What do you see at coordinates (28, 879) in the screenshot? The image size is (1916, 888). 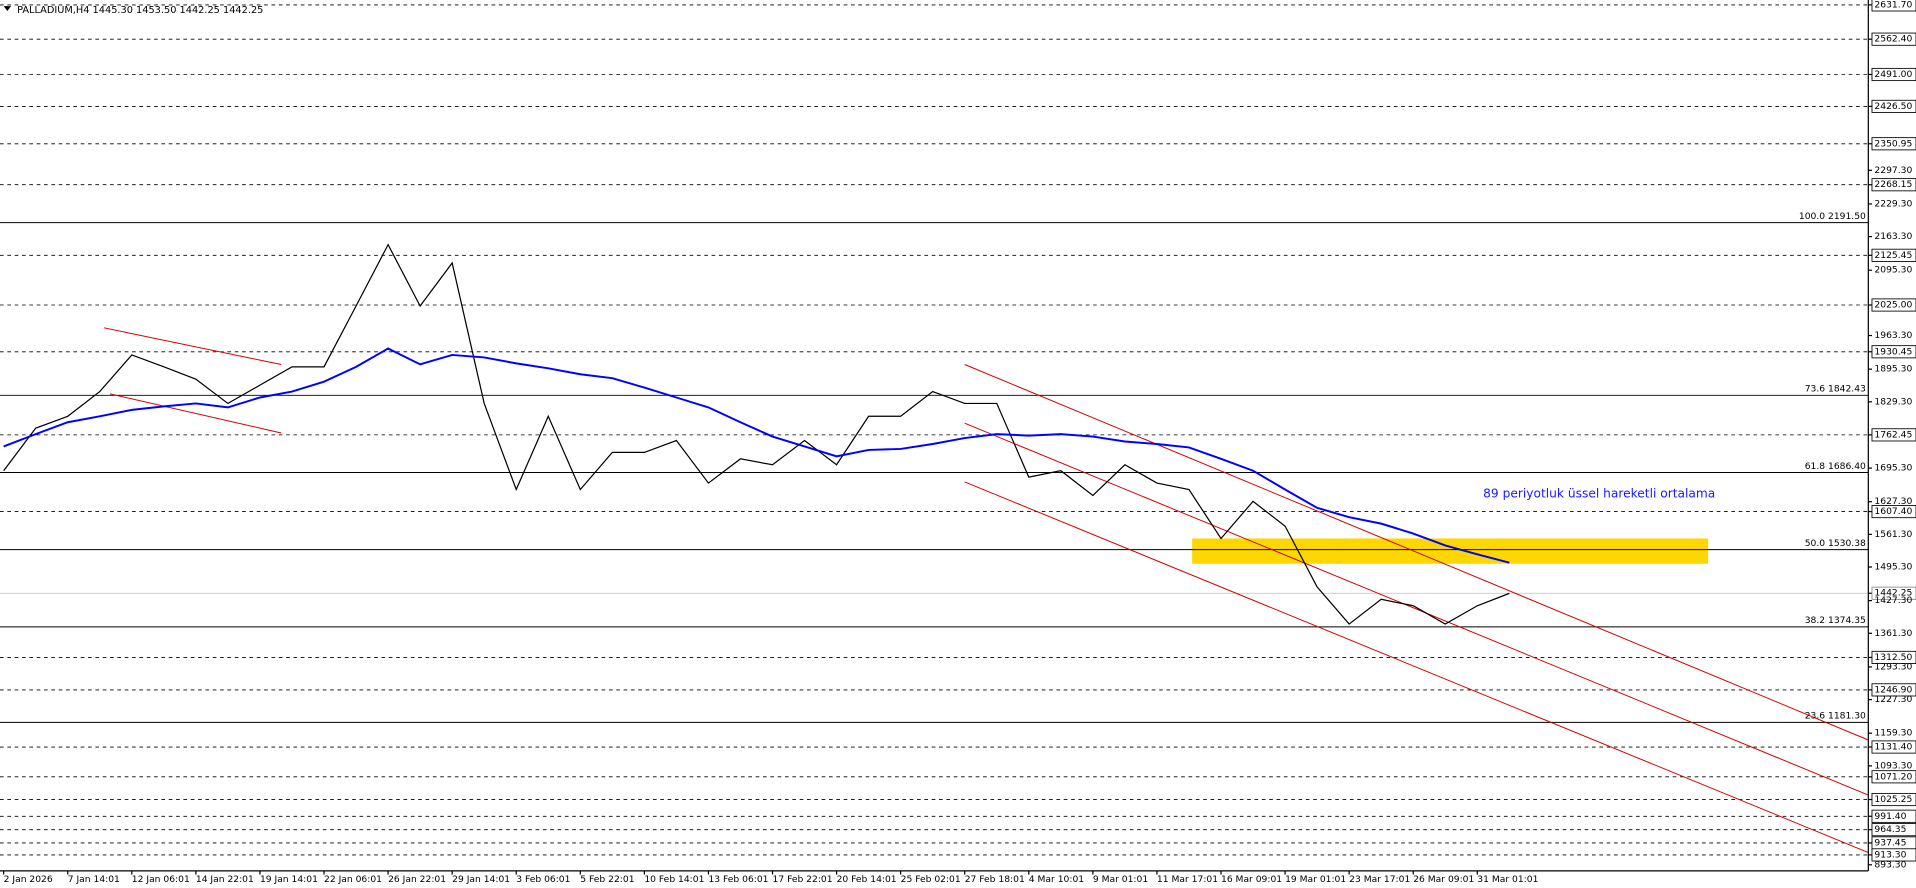 I see `x-tick-label: 2 Jan 2026` at bounding box center [28, 879].